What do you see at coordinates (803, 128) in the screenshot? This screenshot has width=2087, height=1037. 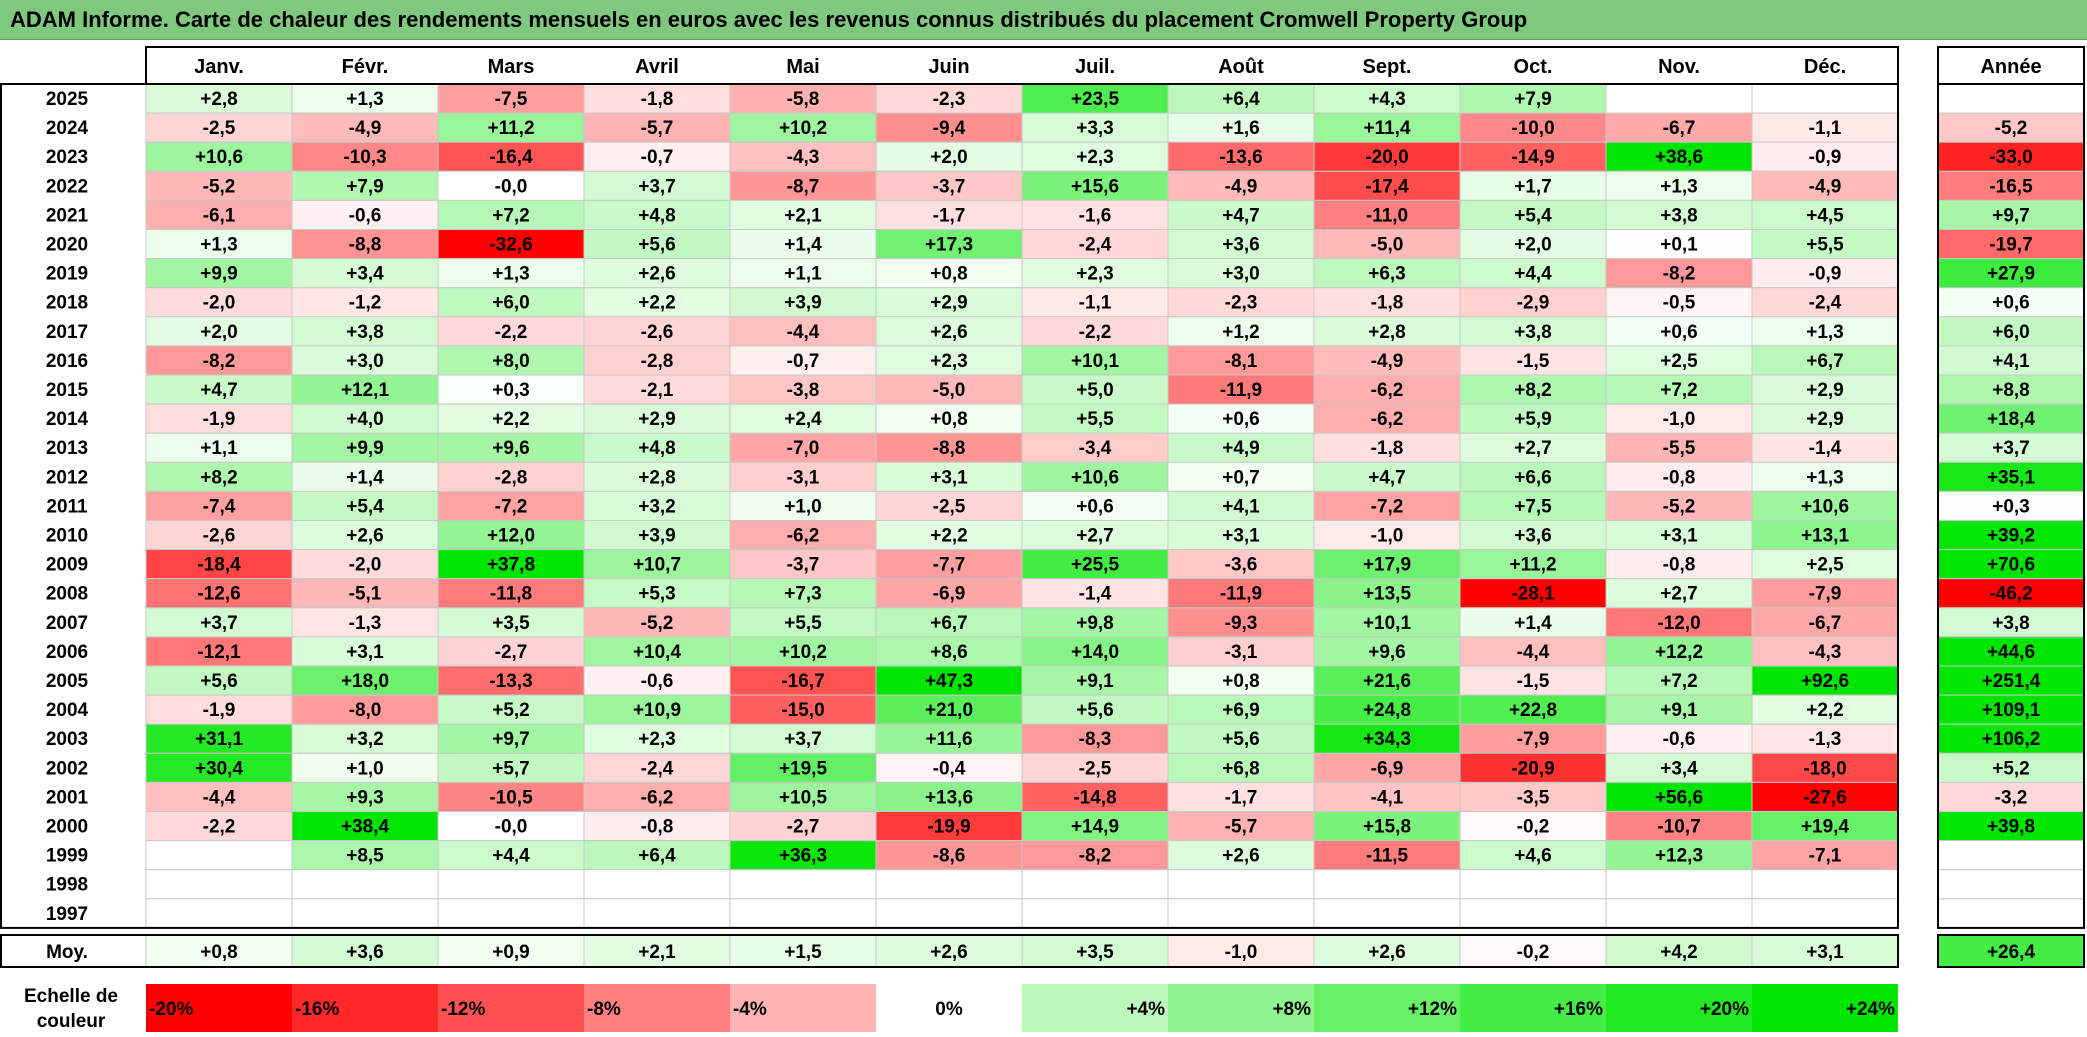 I see `cell-value: +10,2` at bounding box center [803, 128].